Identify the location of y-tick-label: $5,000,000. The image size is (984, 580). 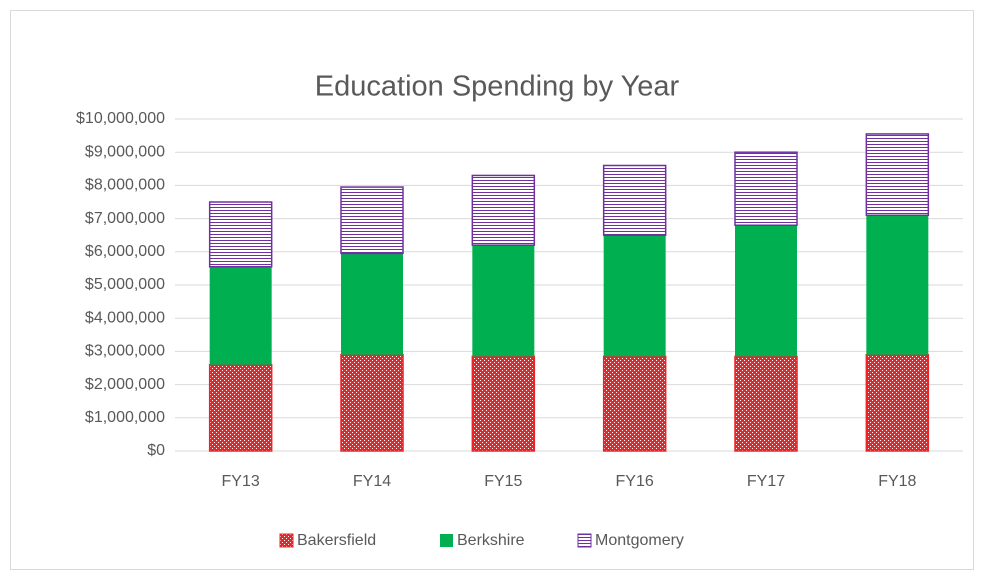
(125, 284).